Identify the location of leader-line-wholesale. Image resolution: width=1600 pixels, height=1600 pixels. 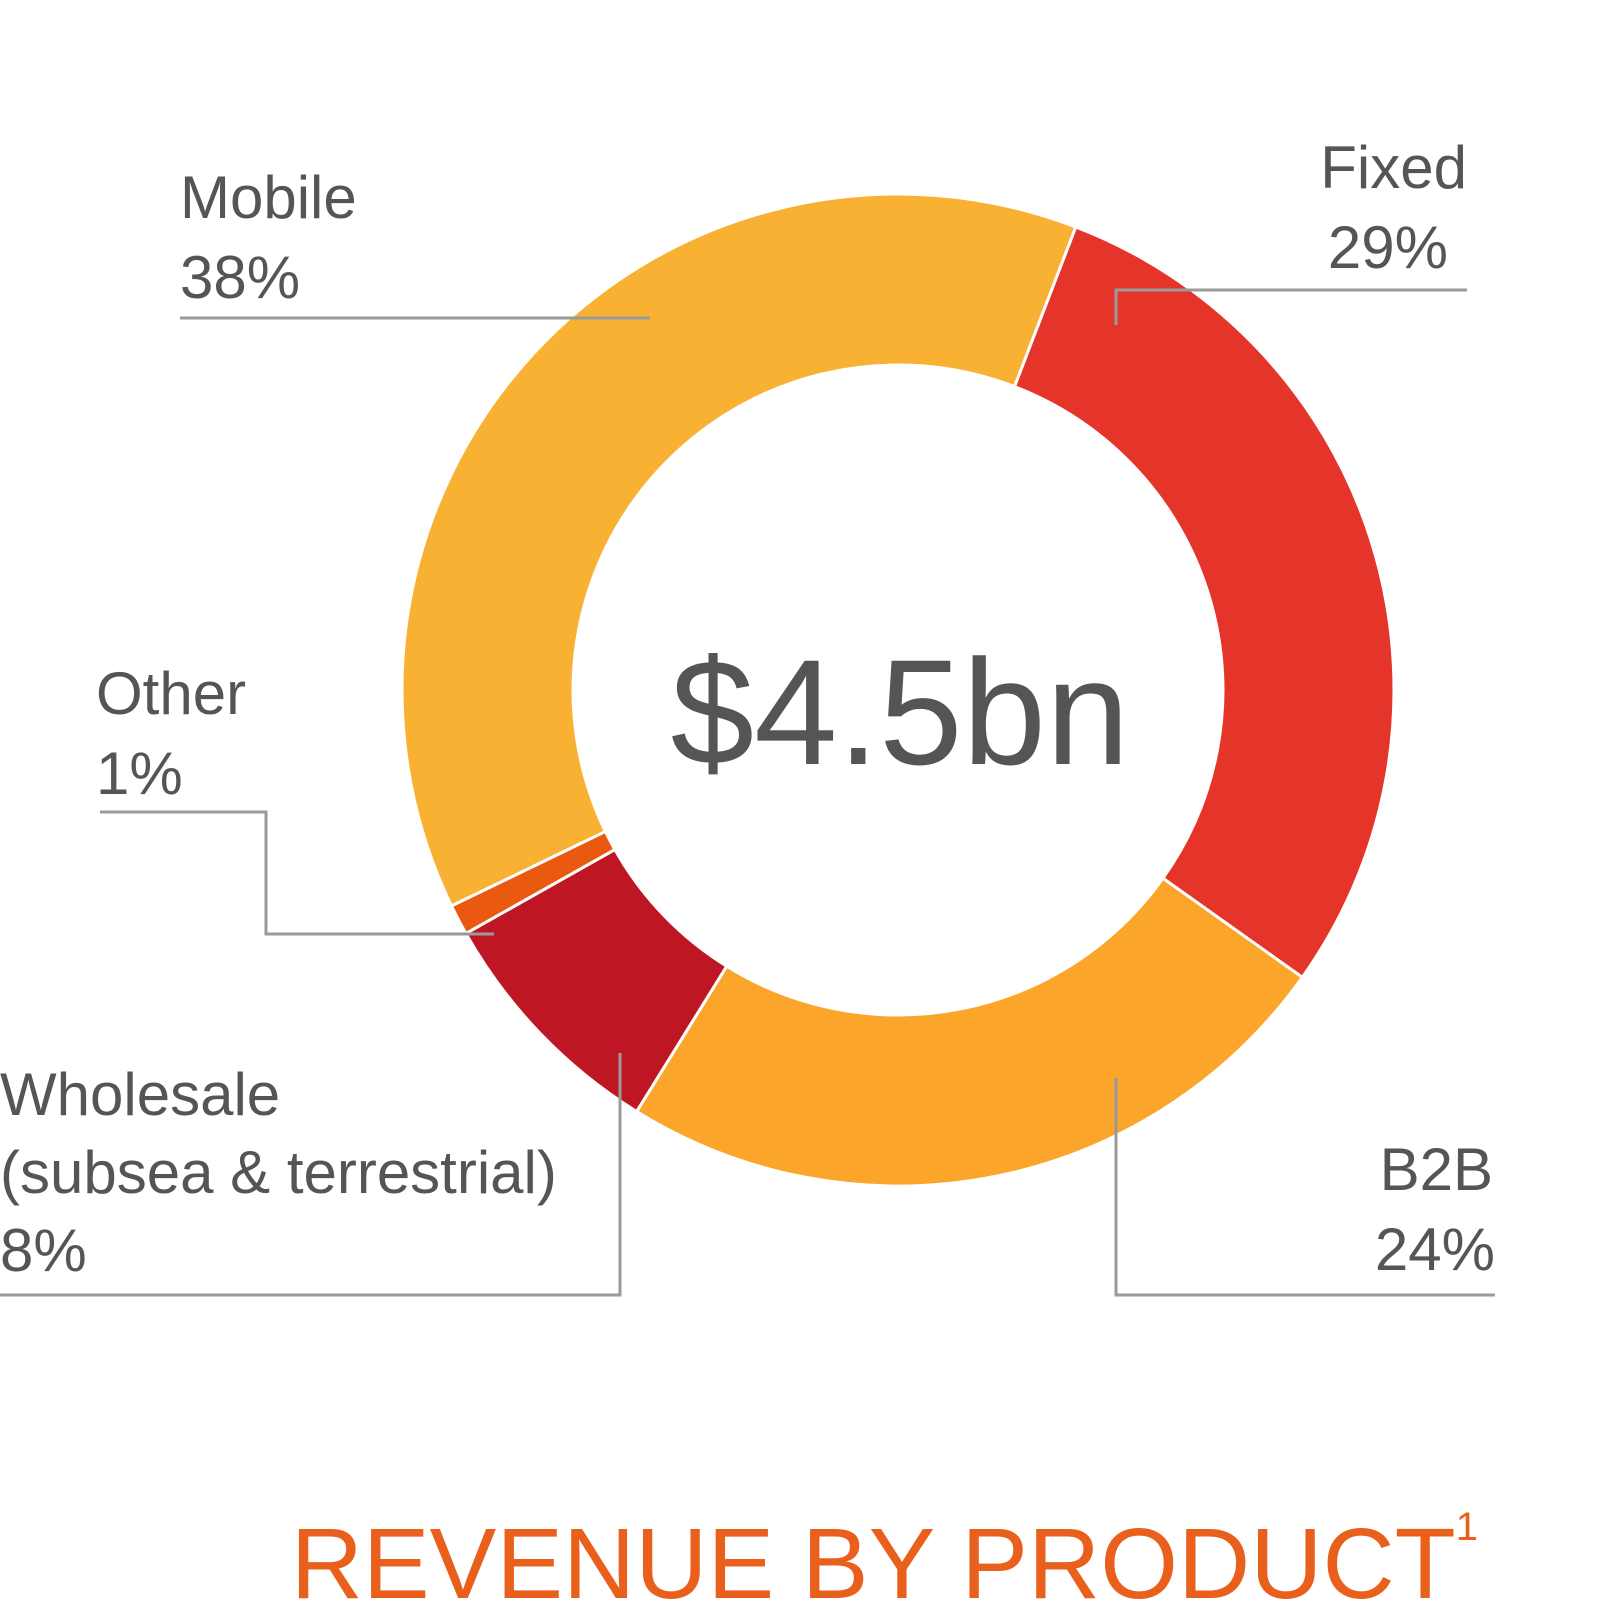
(311, 1175).